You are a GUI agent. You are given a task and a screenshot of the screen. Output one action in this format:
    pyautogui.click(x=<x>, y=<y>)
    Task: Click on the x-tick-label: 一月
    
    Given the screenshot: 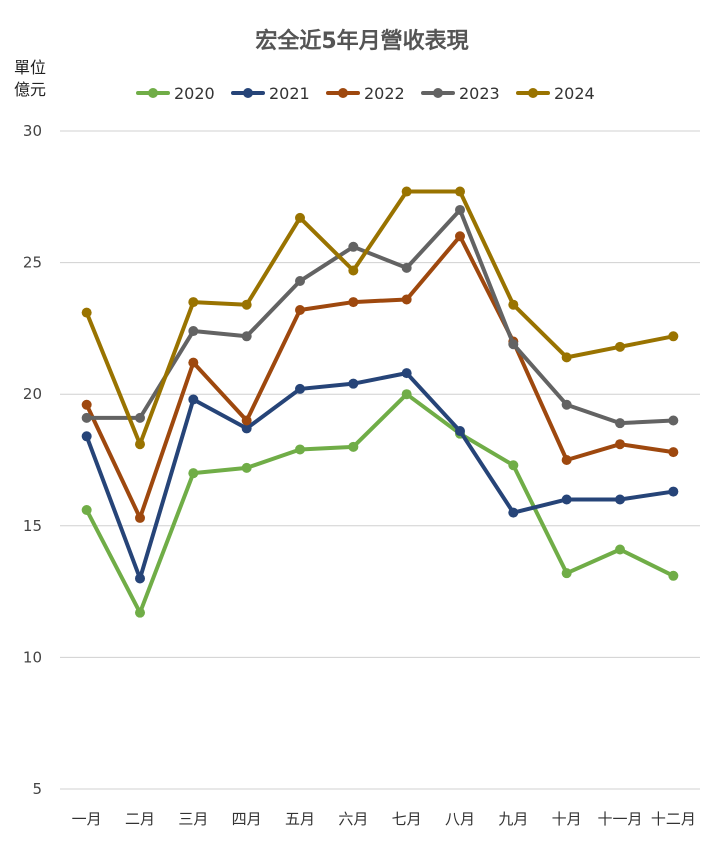 What is the action you would take?
    pyautogui.click(x=87, y=819)
    